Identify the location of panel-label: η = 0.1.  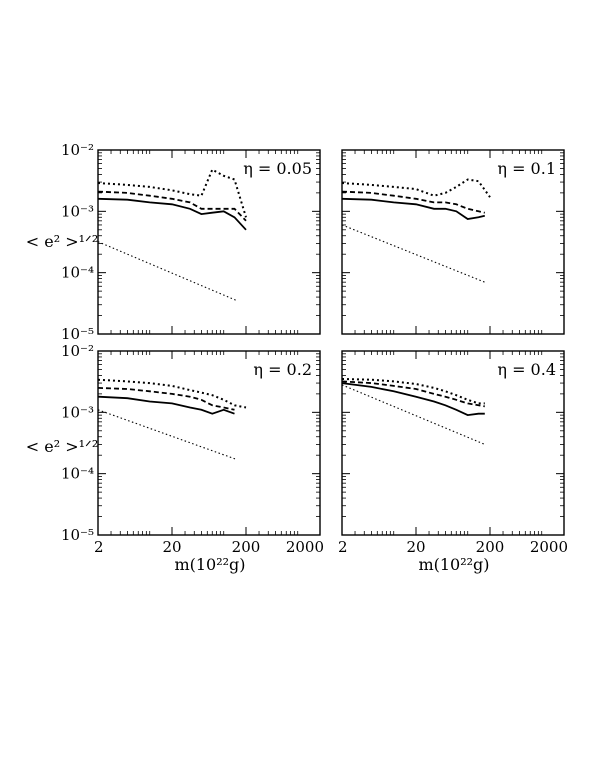
(526, 168).